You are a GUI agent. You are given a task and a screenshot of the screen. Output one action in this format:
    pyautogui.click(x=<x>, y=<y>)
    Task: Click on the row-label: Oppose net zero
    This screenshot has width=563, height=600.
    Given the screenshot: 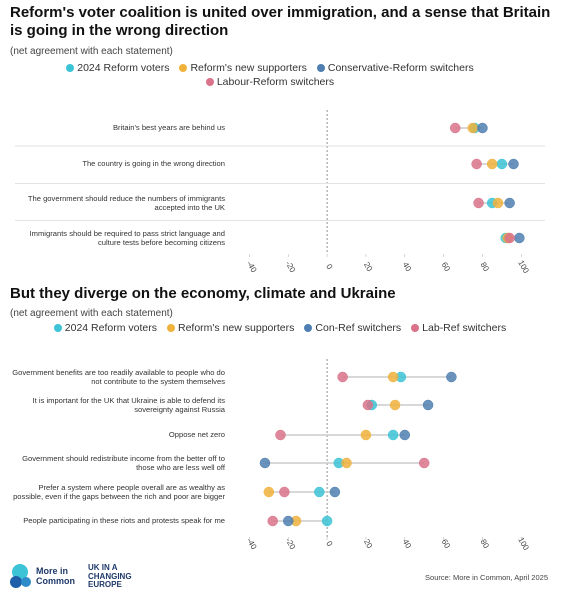 What is the action you would take?
    pyautogui.click(x=196, y=435)
    